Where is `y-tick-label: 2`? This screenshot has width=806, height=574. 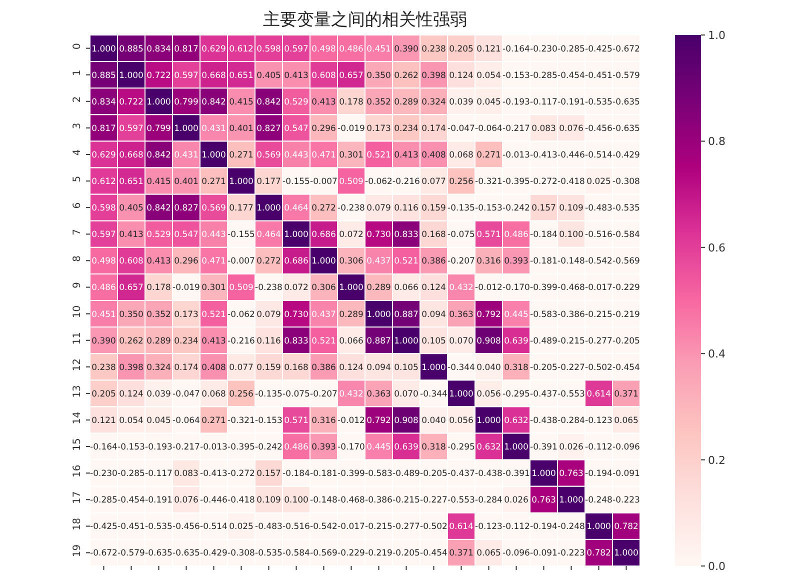 y-tick-label: 2 is located at coordinates (77, 99).